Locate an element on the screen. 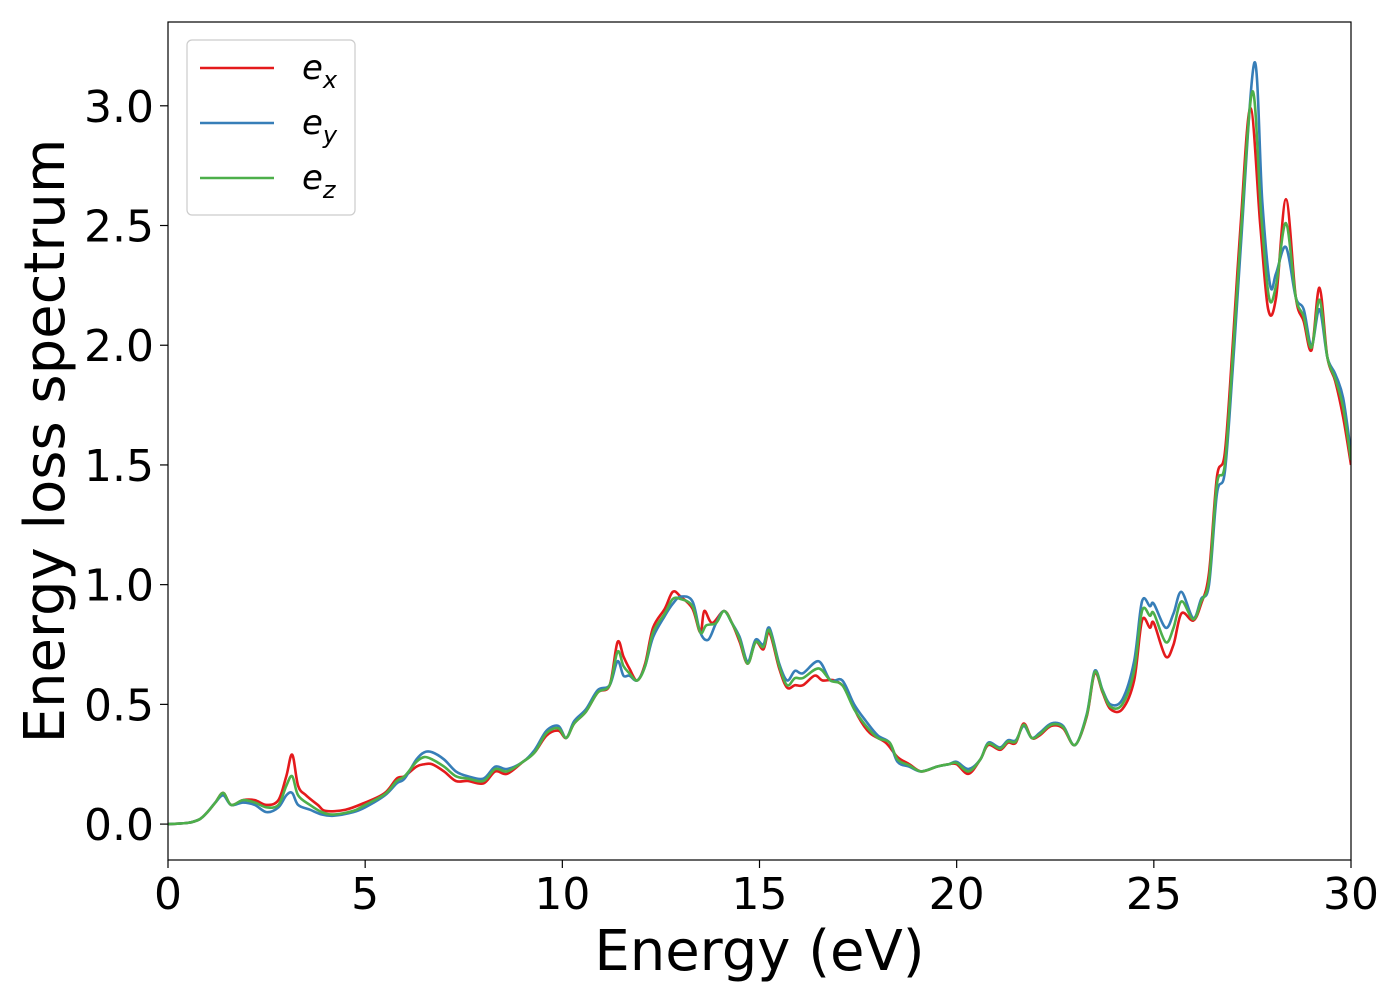 The width and height of the screenshot is (1400, 1000). x-tick-label: 5 is located at coordinates (365, 894).